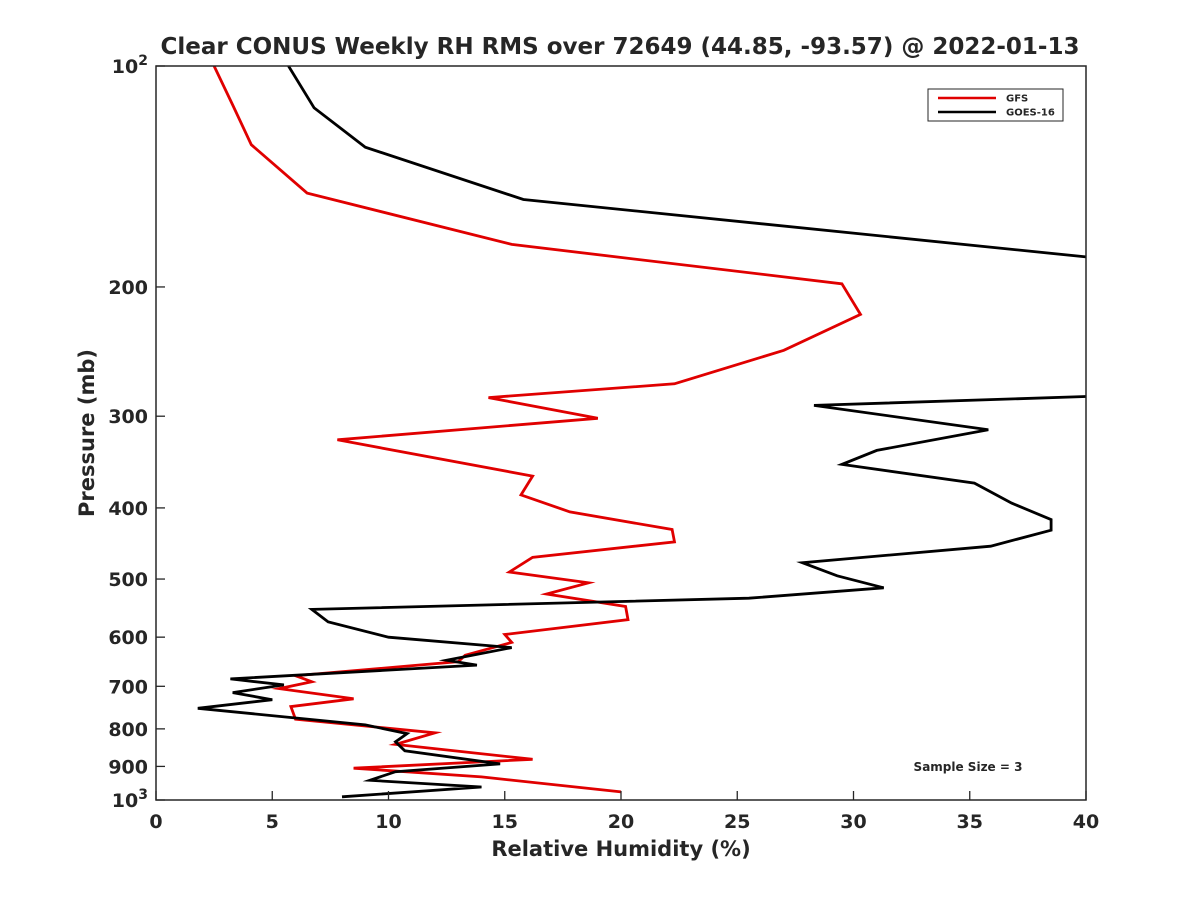 This screenshot has height=900, width=1200. What do you see at coordinates (1030, 113) in the screenshot?
I see `legend-label: GOES-16` at bounding box center [1030, 113].